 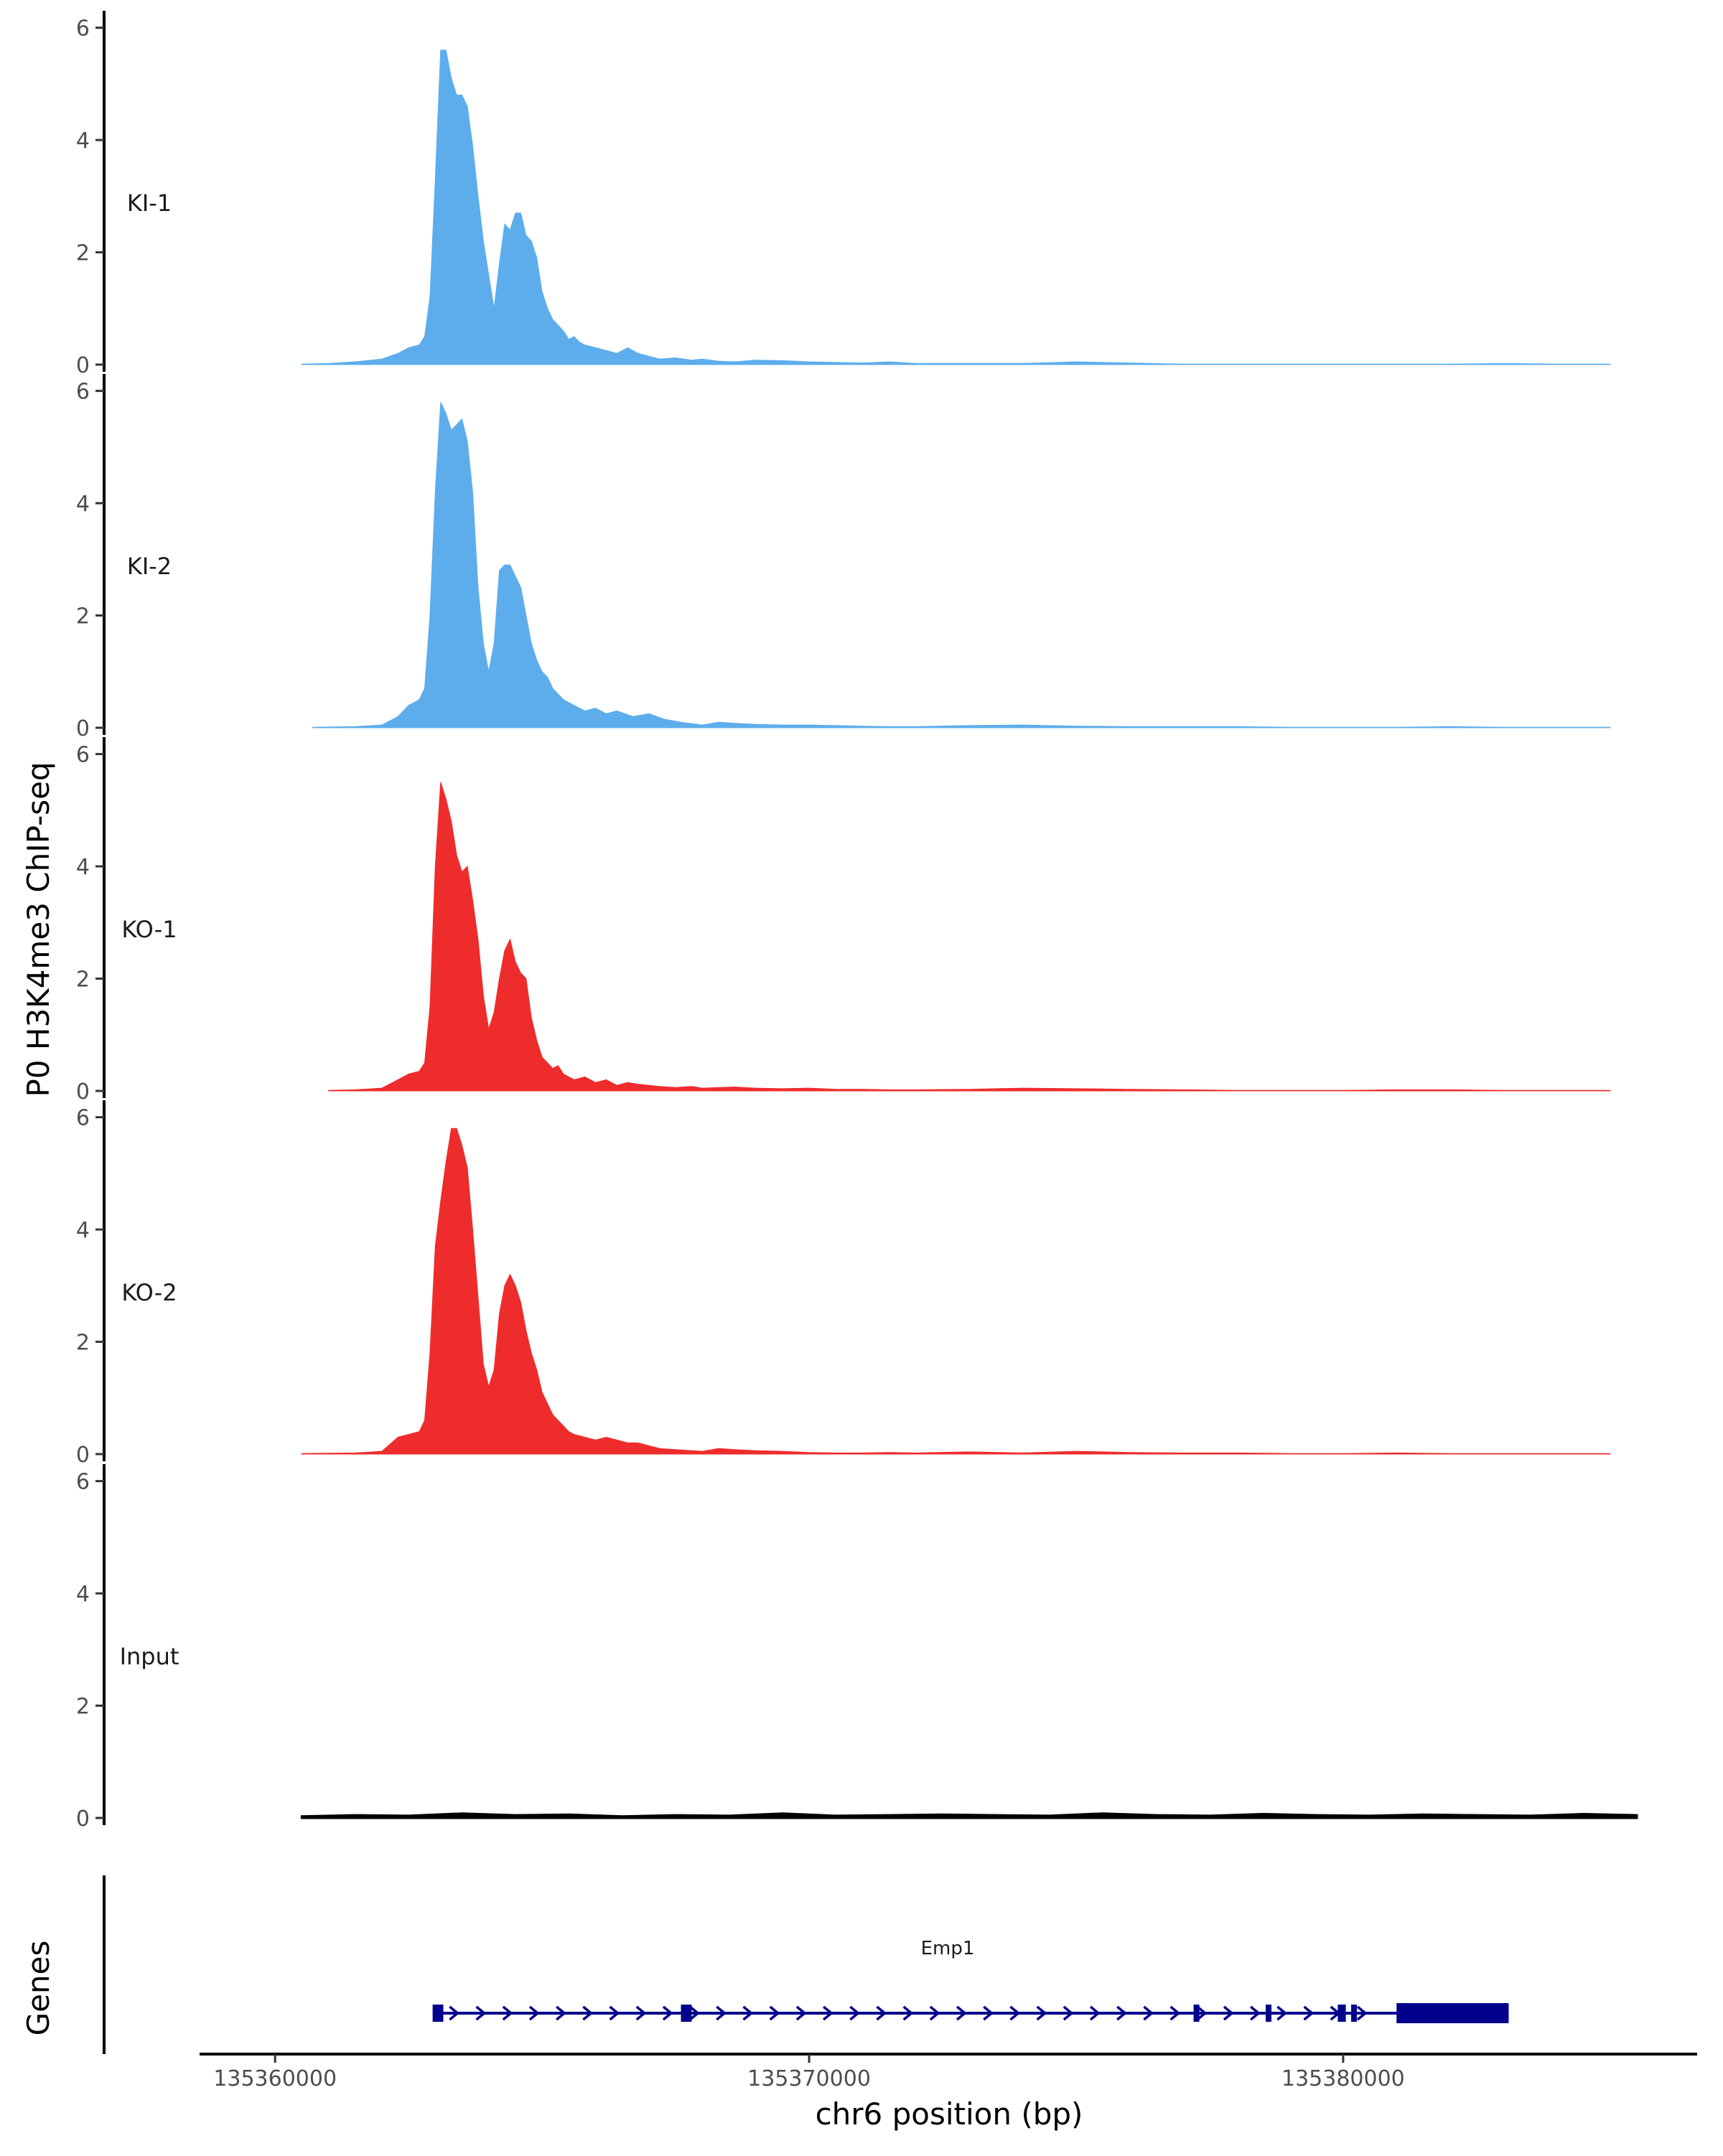 I want to click on coverage-area-input, so click(x=969, y=1815).